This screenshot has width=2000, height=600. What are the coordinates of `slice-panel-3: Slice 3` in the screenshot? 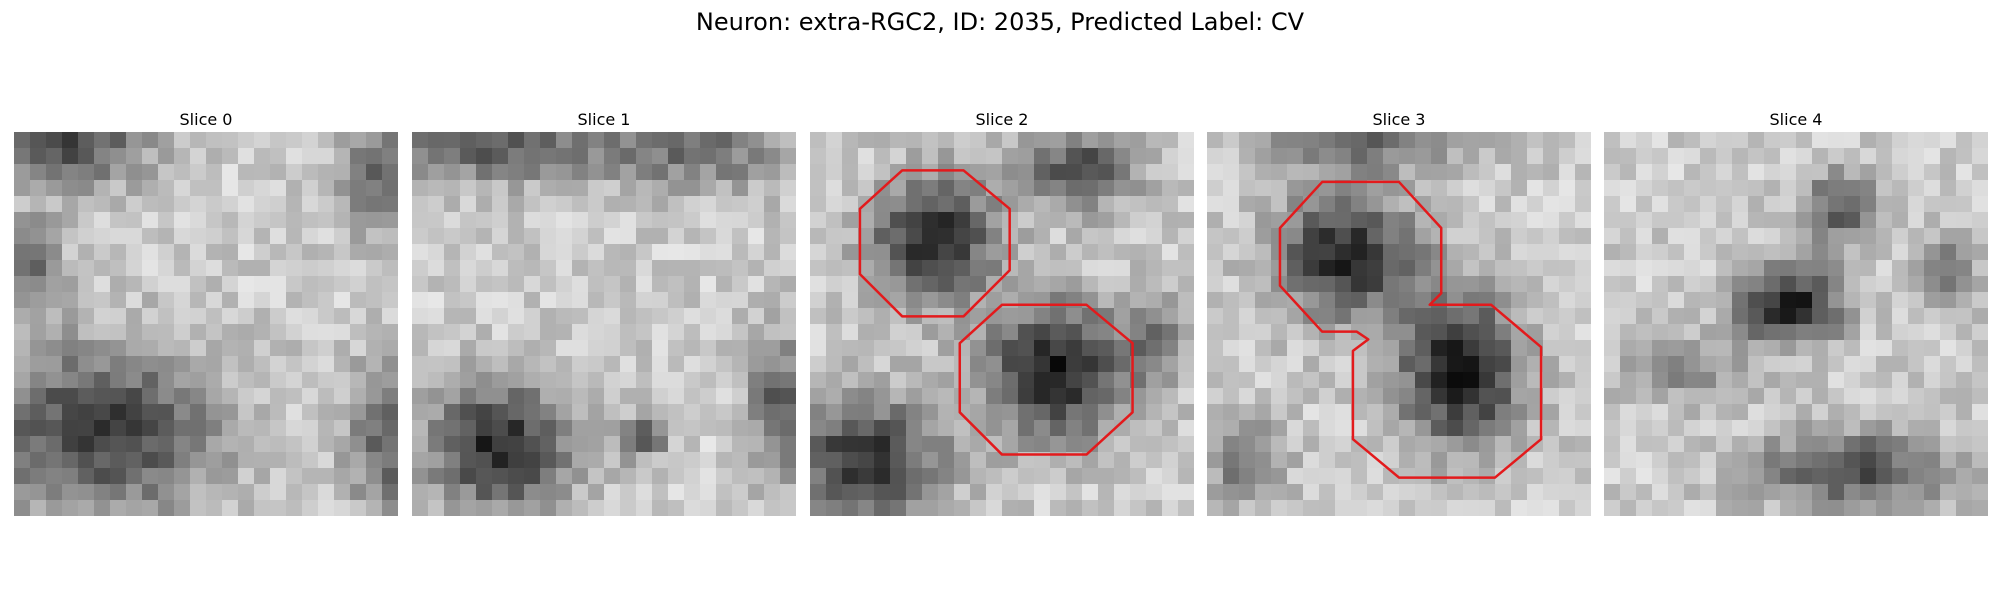 It's located at (1399, 312).